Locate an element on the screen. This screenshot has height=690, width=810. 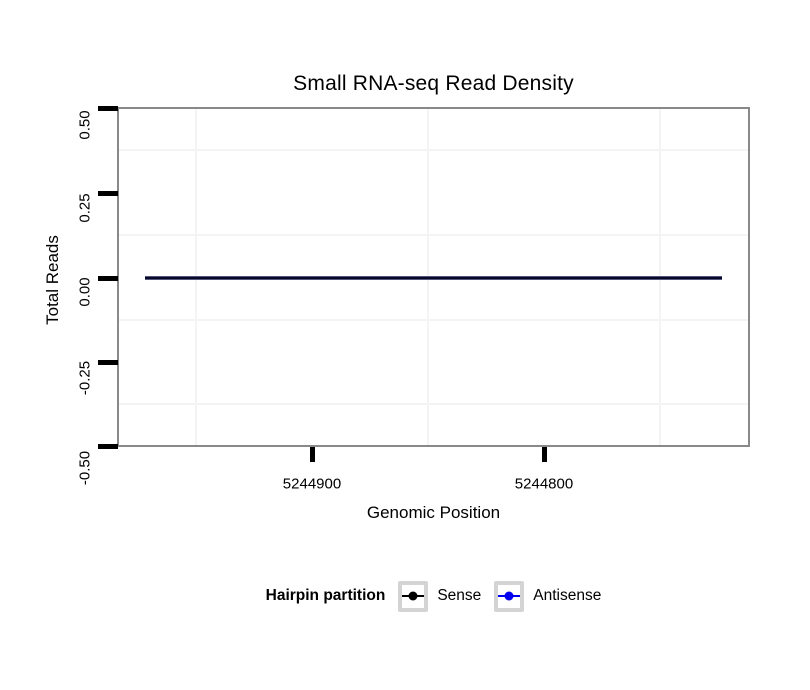
read-density-zero-line is located at coordinates (433, 278).